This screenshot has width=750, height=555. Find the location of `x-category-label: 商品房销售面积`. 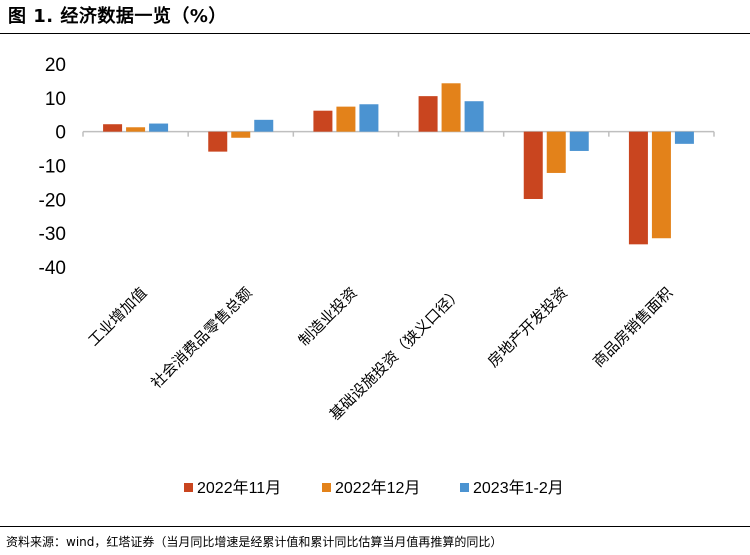

x-category-label: 商品房销售面积 is located at coordinates (632, 327).